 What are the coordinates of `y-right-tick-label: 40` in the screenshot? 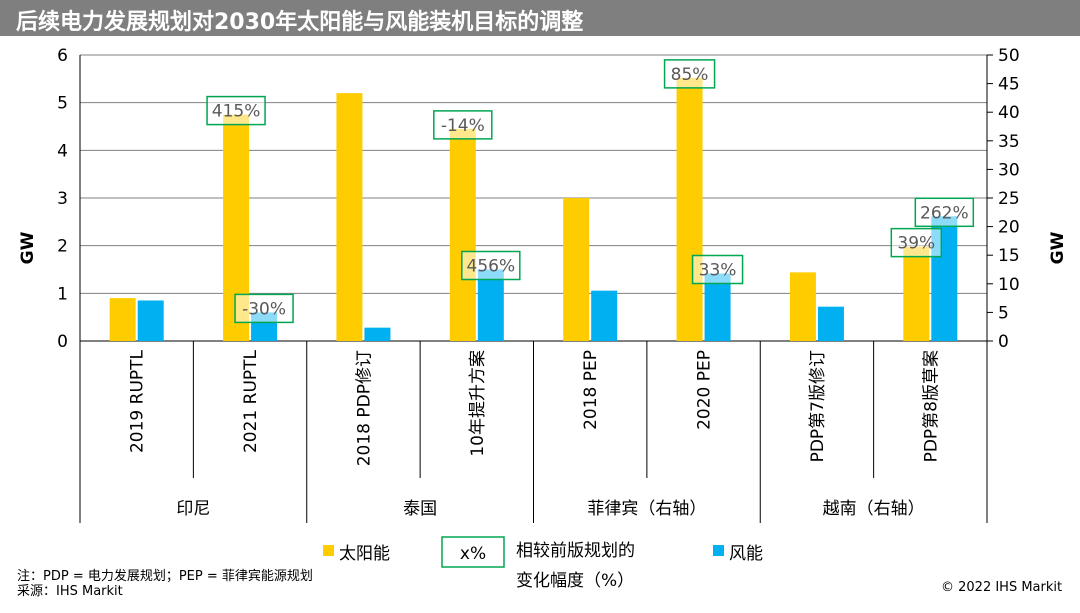 It's located at (1009, 113).